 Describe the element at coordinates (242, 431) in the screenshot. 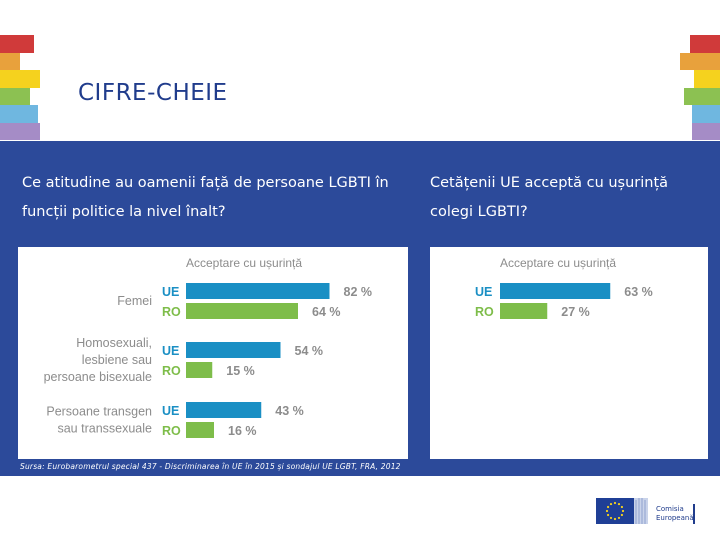

I see `value-label: 16 %` at that location.